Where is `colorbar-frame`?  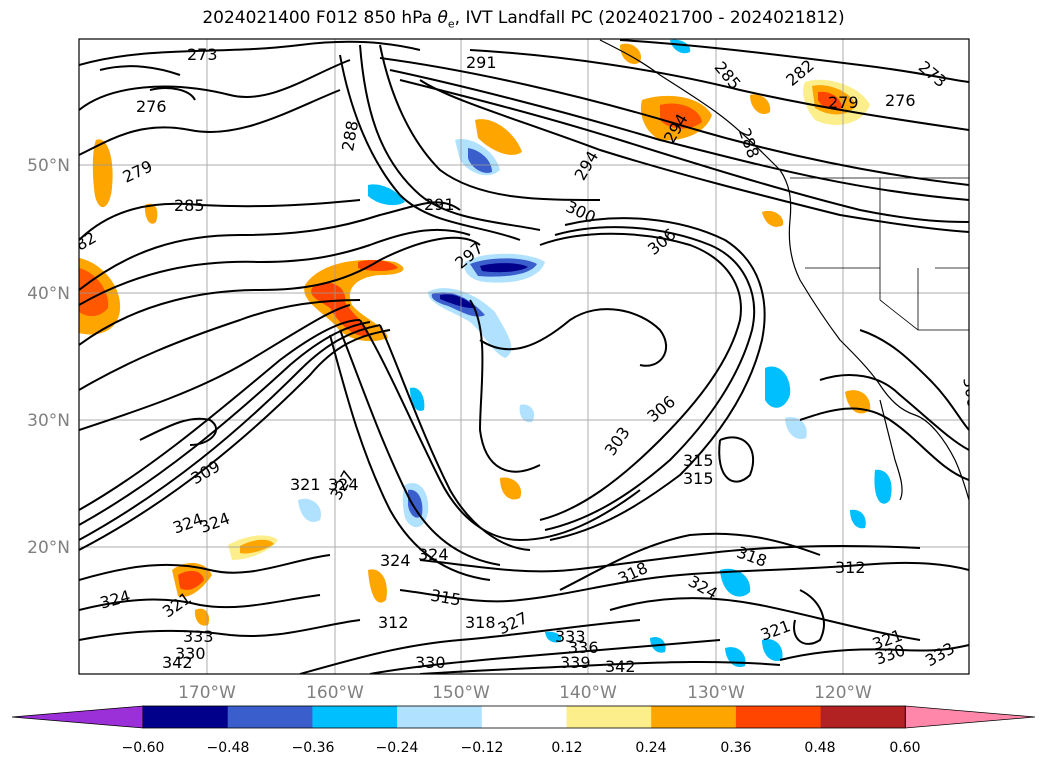
colorbar-frame is located at coordinates (524, 717).